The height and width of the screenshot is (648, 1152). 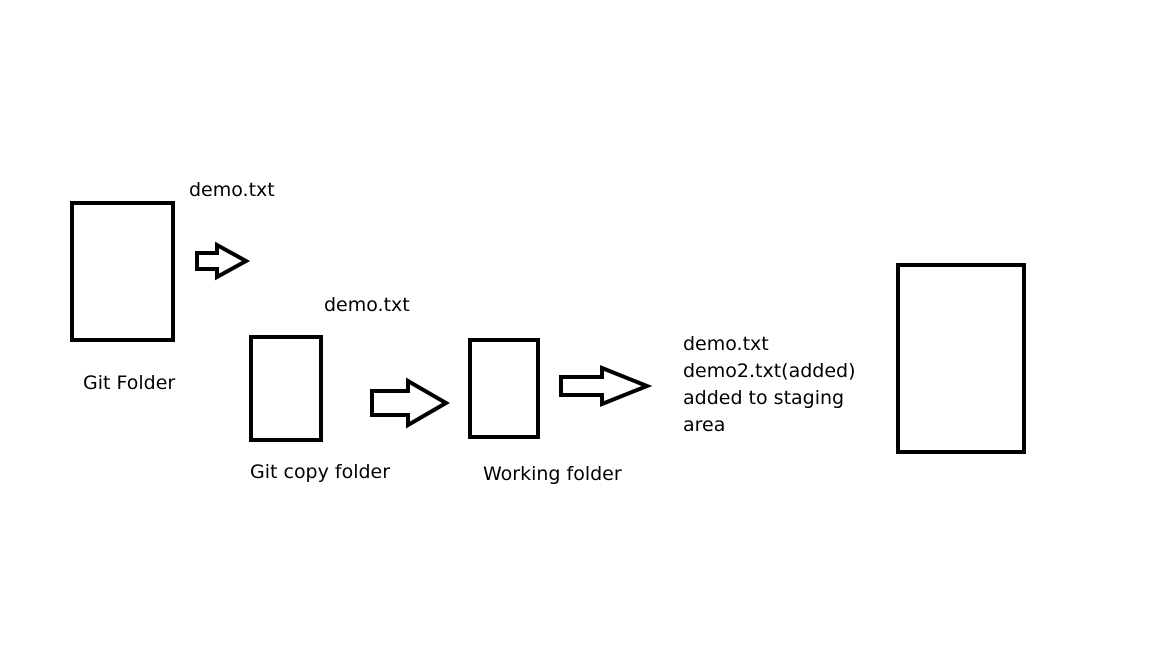 What do you see at coordinates (769, 371) in the screenshot?
I see `staging-note-line: demo2.txt(added)` at bounding box center [769, 371].